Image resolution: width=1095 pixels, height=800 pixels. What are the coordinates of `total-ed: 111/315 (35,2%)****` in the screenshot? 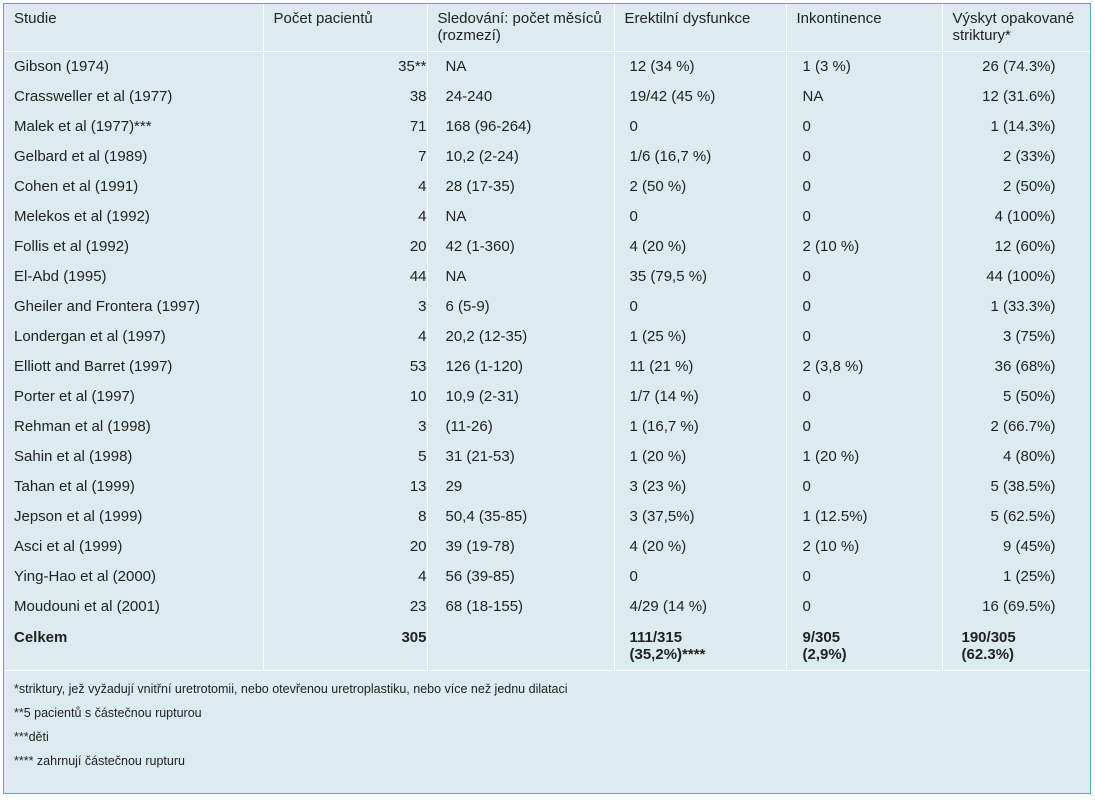 It's located at (700, 645).